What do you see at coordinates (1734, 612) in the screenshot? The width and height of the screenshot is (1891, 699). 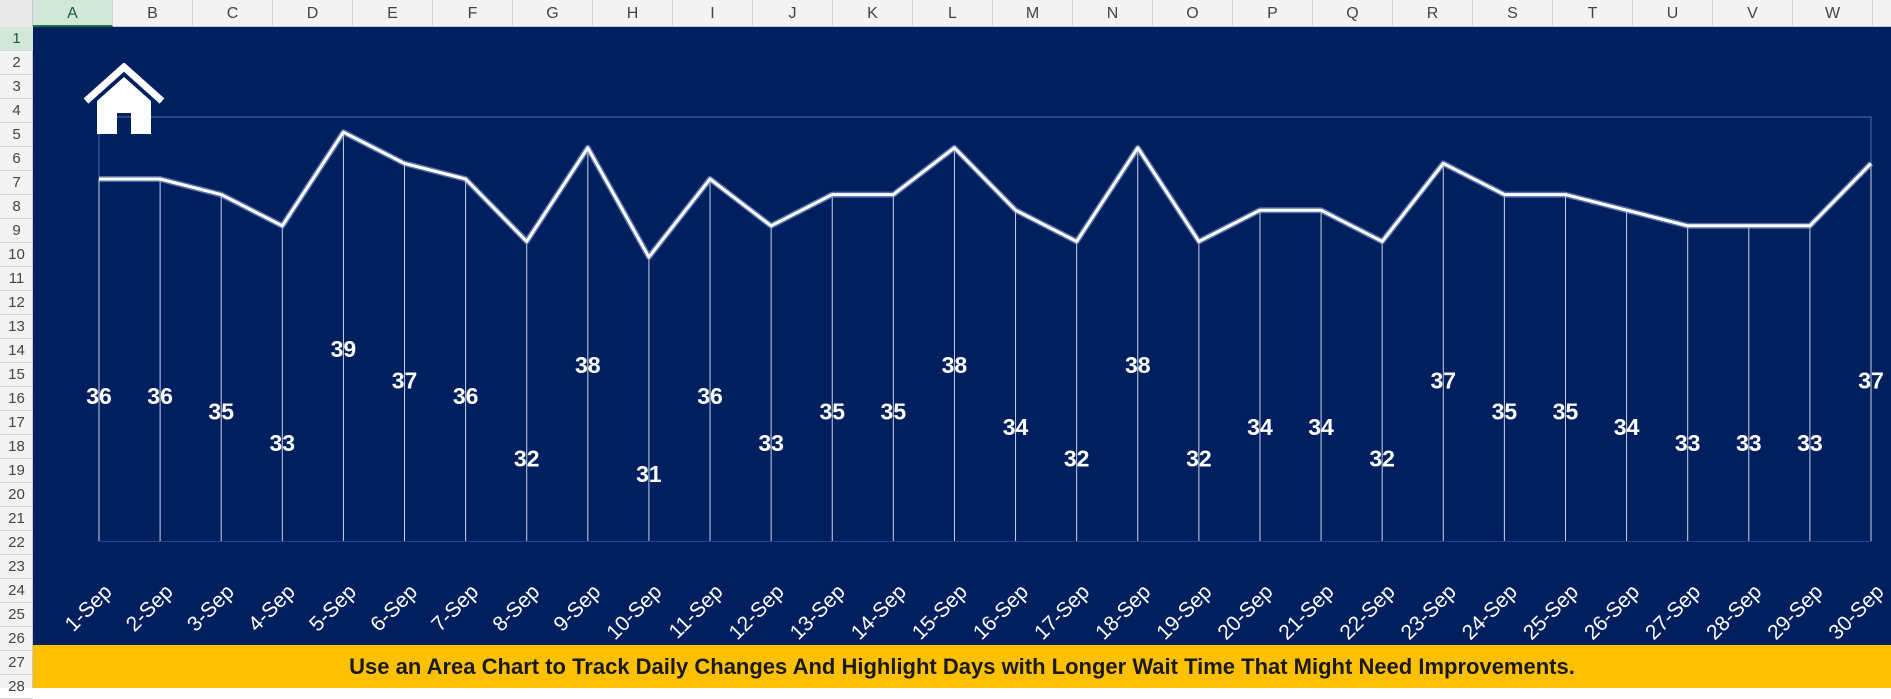 I see `x-tick-label: 28-Sep` at bounding box center [1734, 612].